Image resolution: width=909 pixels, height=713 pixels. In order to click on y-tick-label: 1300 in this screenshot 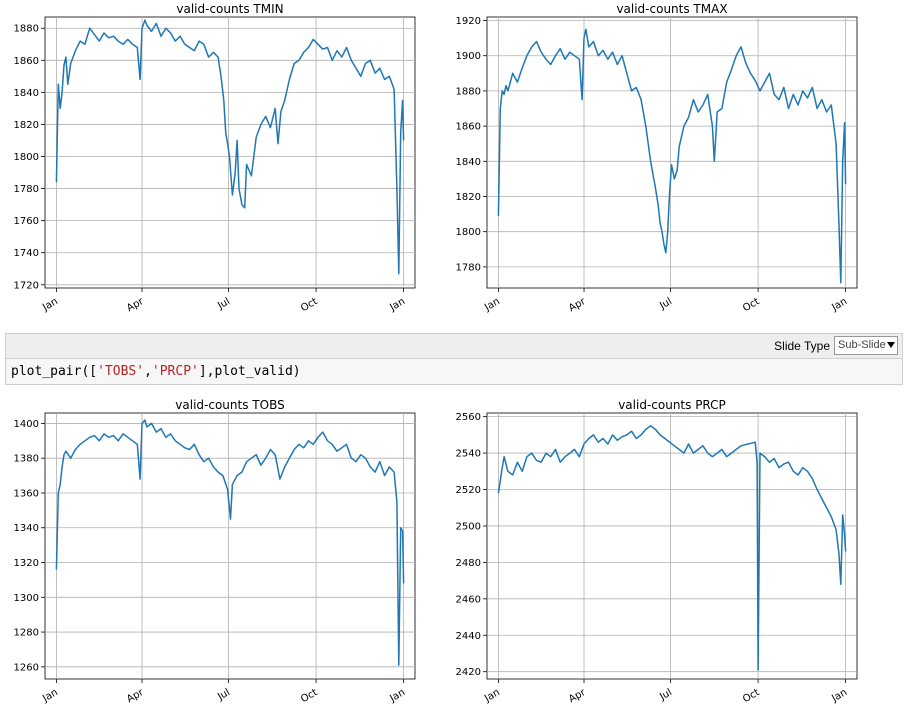, I will do `click(26, 598)`.